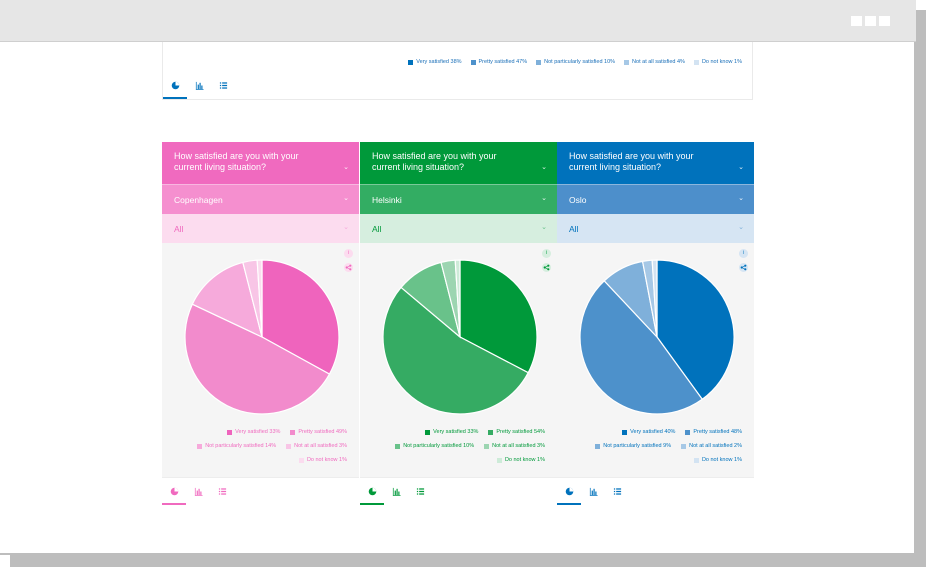  I want to click on bar-chart-icon, so click(396, 491).